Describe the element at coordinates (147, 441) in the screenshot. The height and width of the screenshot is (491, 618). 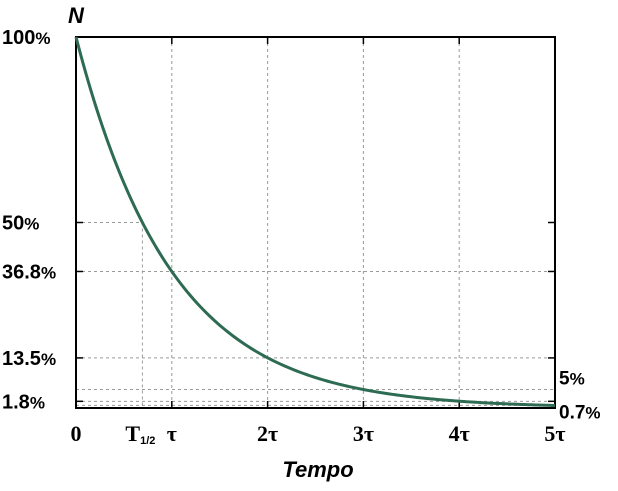
I see `x-tick-subscript: 1/2` at that location.